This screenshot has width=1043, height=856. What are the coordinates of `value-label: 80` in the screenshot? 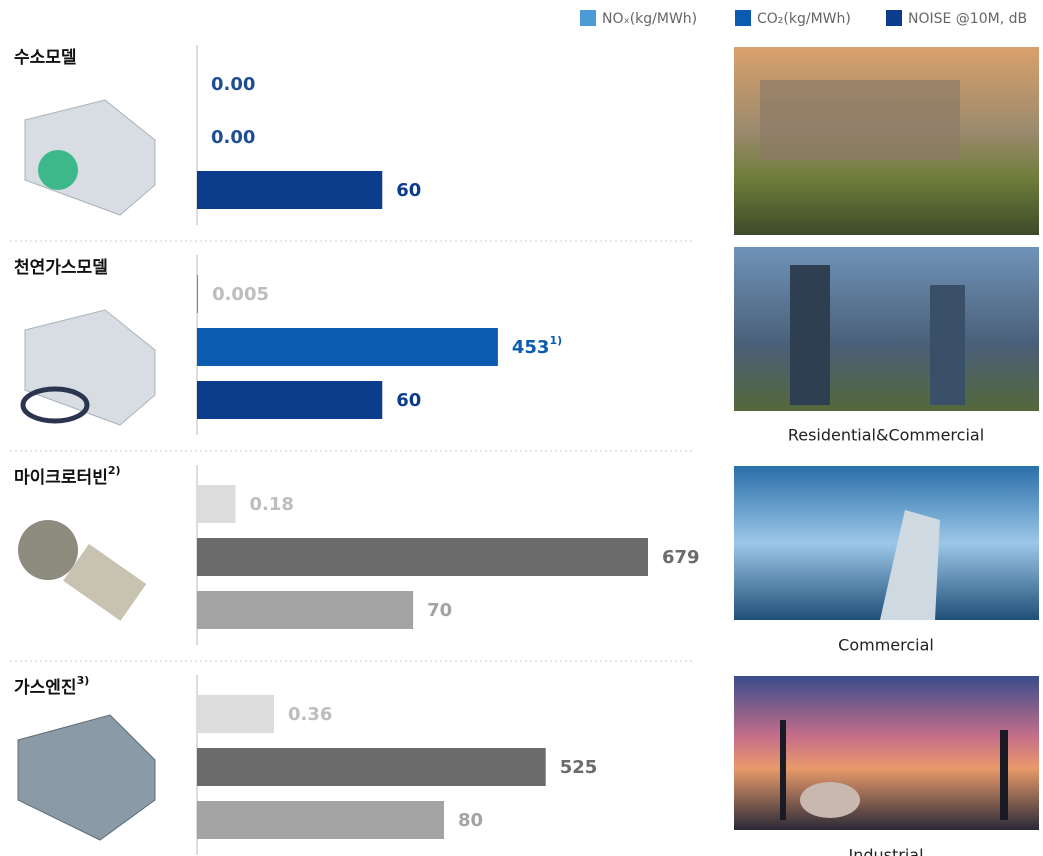 It's located at (470, 820).